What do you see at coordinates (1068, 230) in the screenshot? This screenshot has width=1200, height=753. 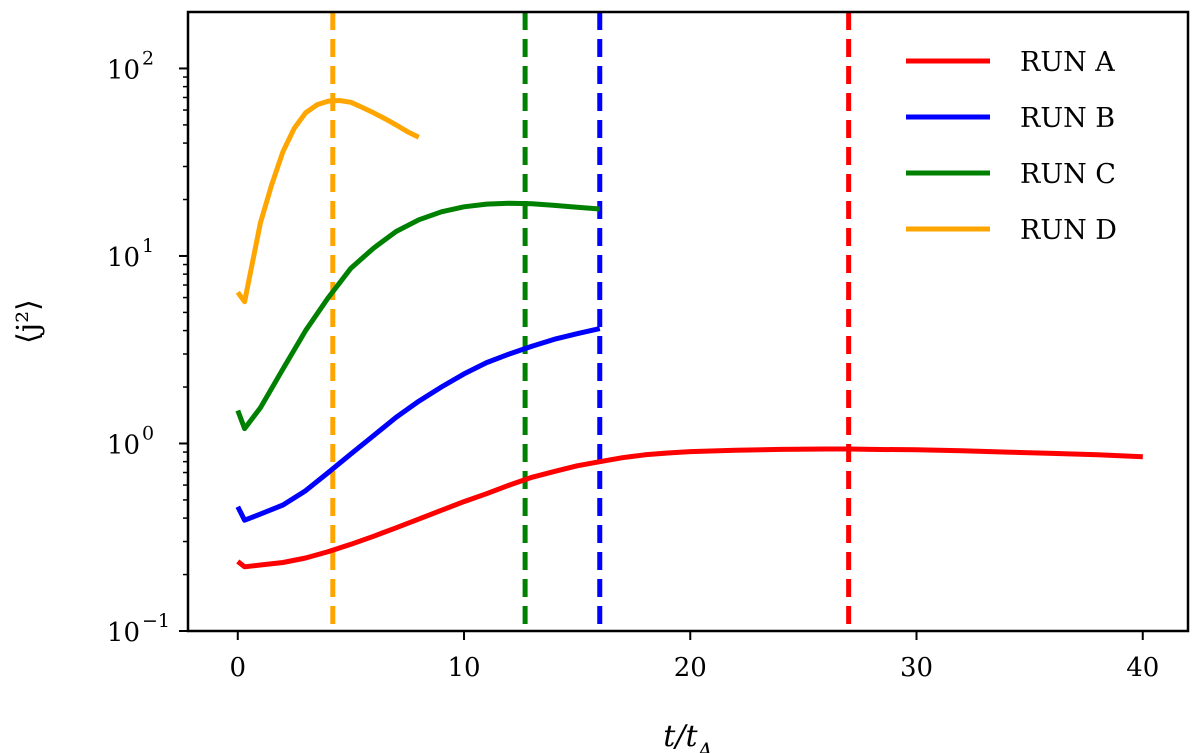 I see `legend-label: RUN D` at bounding box center [1068, 230].